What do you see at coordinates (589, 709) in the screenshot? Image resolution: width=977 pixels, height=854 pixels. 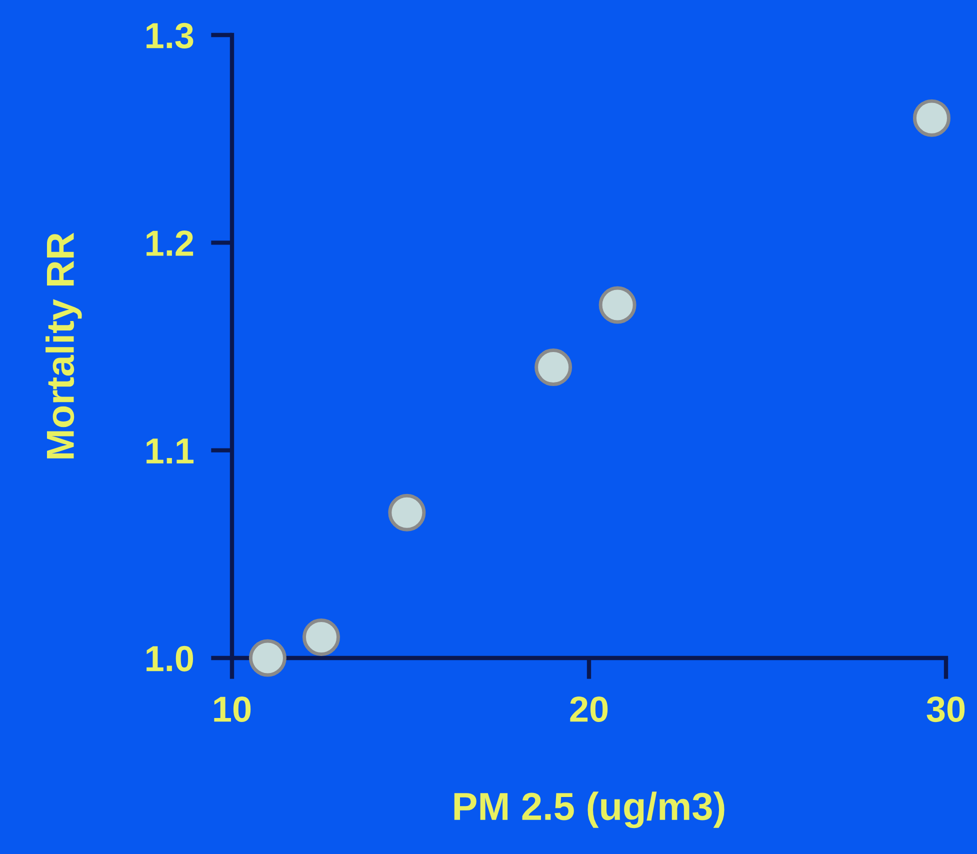 I see `x-tick-label: 20` at bounding box center [589, 709].